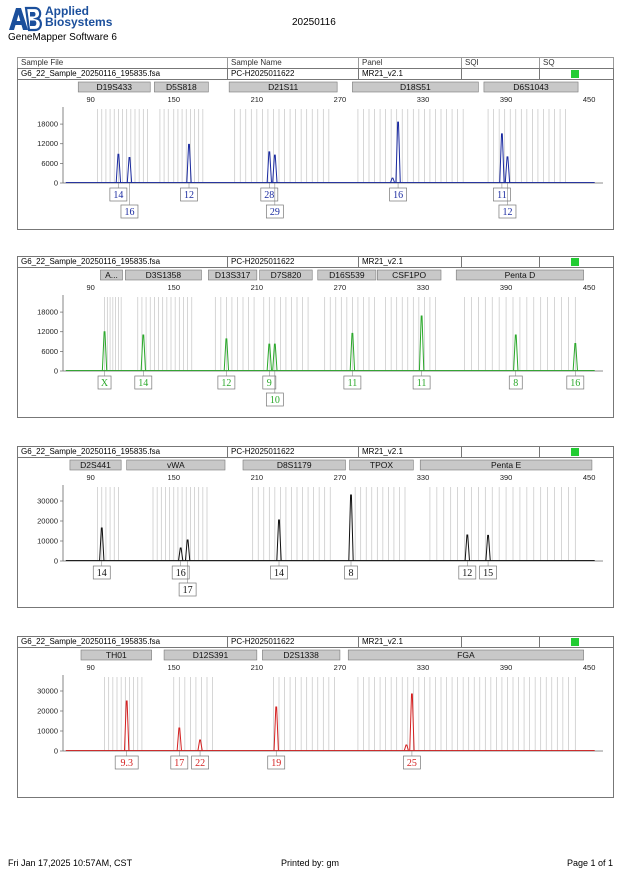 The width and height of the screenshot is (620, 877). I want to click on marker-label: D12S391, so click(211, 655).